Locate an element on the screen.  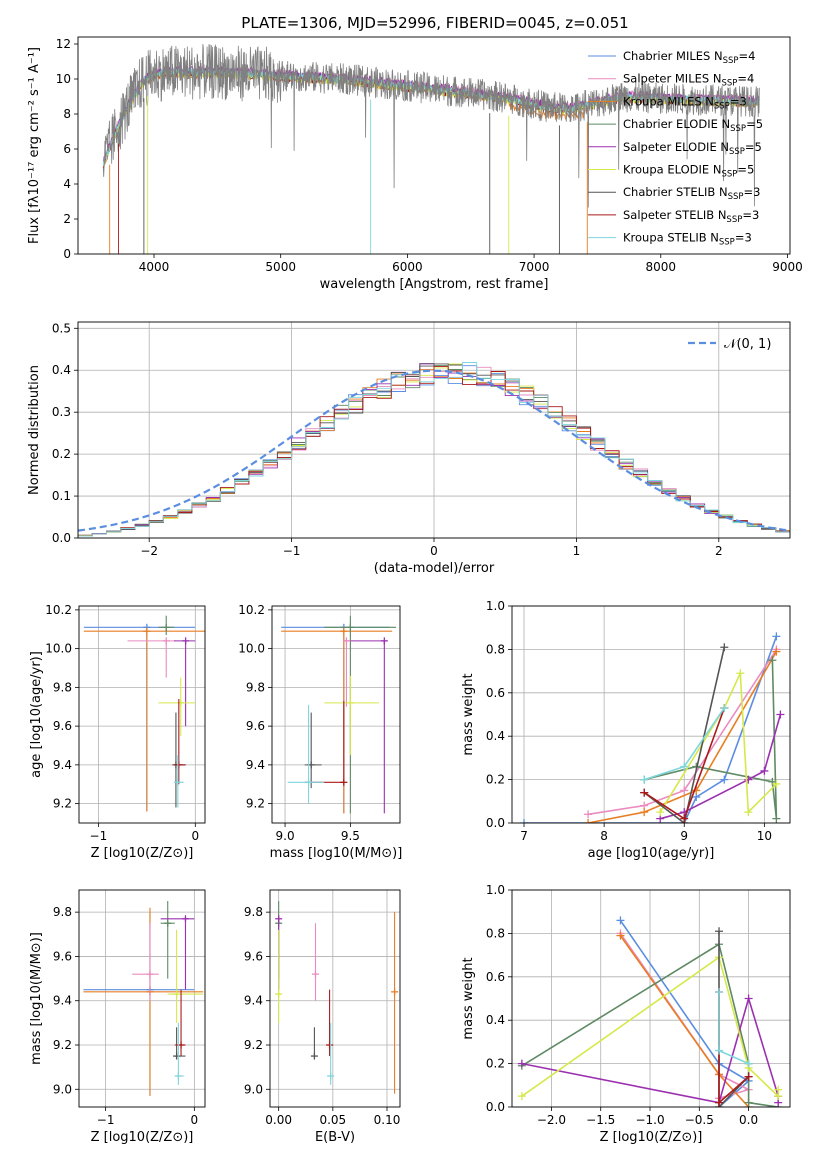
y-axis-label: Flux [fλ10⁻¹⁷ erg cm⁻² s⁻¹ A⁻¹] is located at coordinates (34, 145).